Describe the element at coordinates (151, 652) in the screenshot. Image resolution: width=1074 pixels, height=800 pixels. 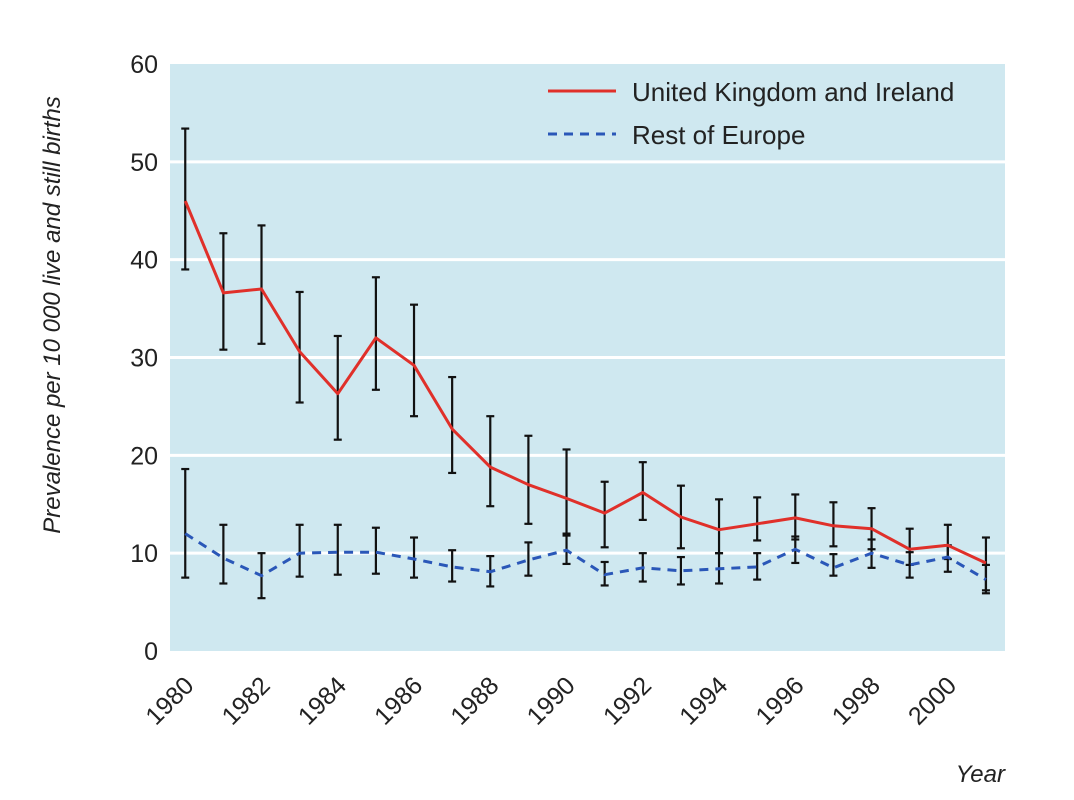
I see `y-tick-0: 0` at that location.